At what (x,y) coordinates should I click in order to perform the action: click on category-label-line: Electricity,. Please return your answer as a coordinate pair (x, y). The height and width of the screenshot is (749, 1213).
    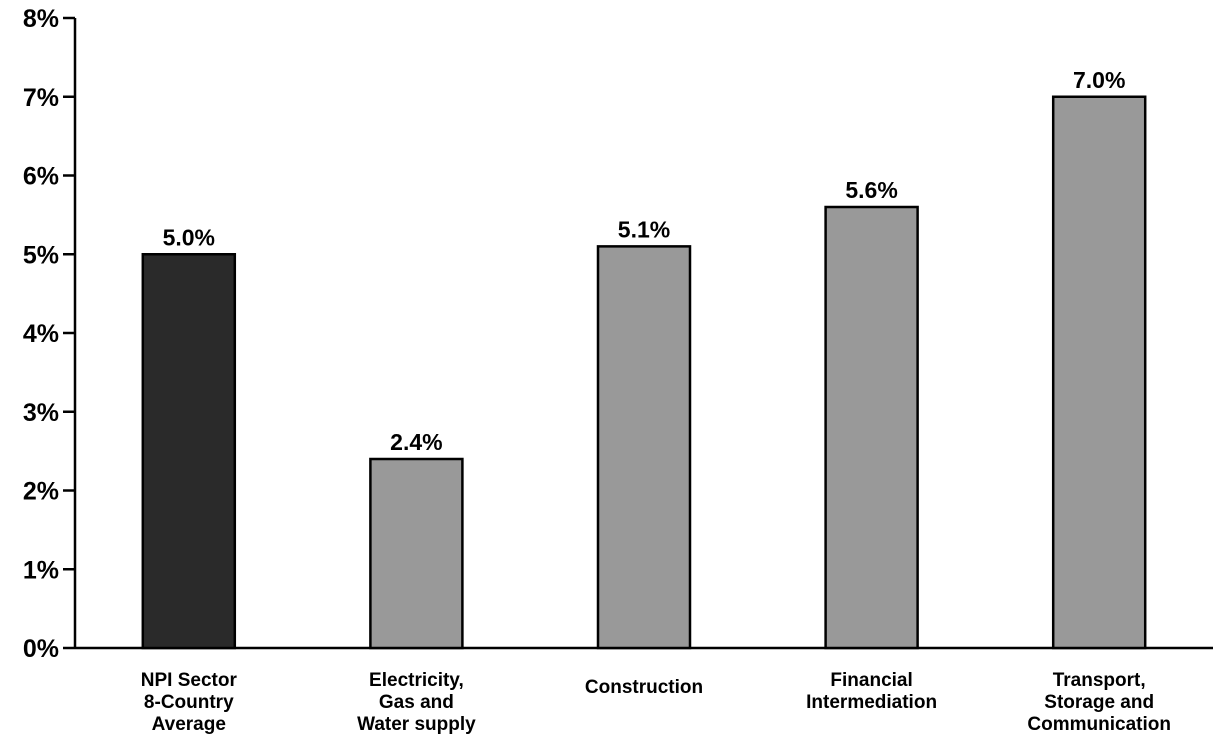
    Looking at the image, I should click on (416, 680).